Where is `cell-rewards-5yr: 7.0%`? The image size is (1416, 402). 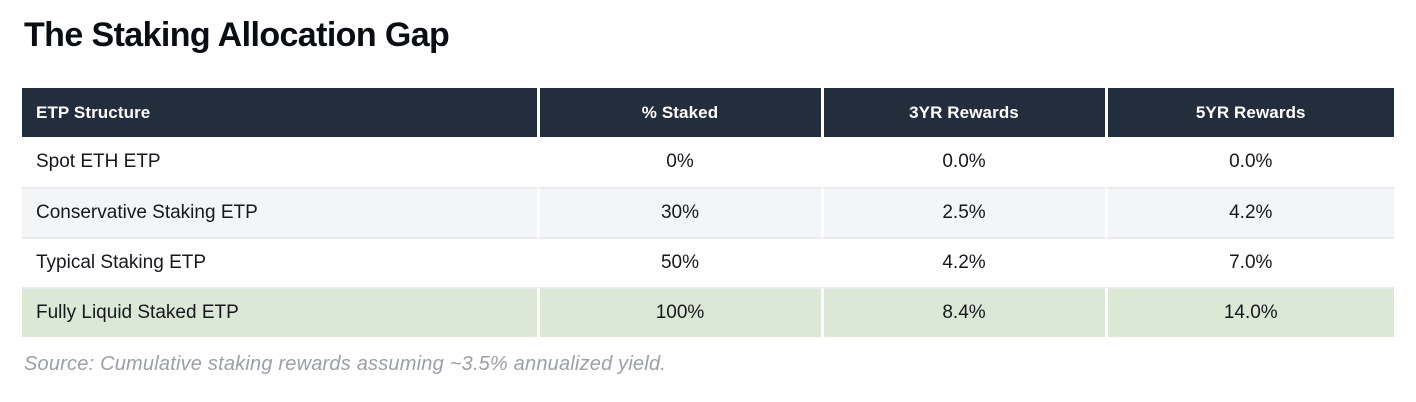
cell-rewards-5yr: 7.0% is located at coordinates (1249, 262).